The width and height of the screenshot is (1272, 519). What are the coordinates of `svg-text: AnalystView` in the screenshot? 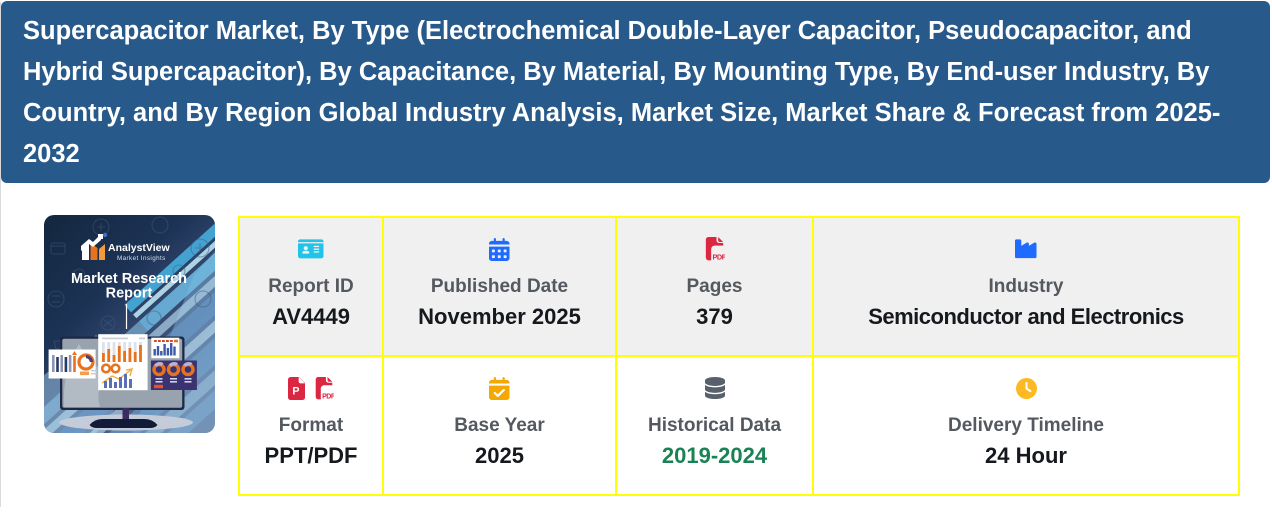 It's located at (139, 248).